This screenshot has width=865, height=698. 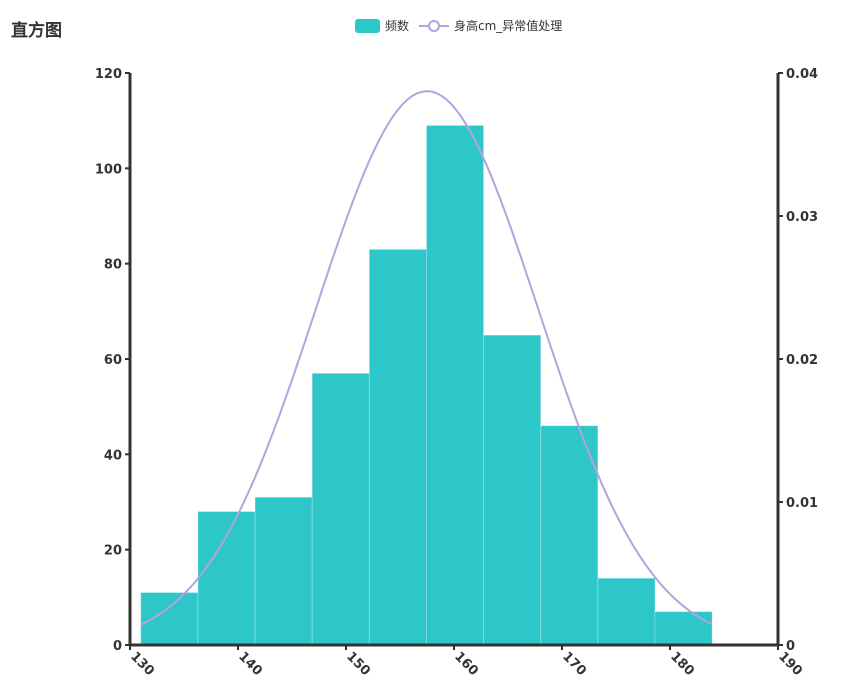 I want to click on chart-title: 直方图, so click(x=36, y=31).